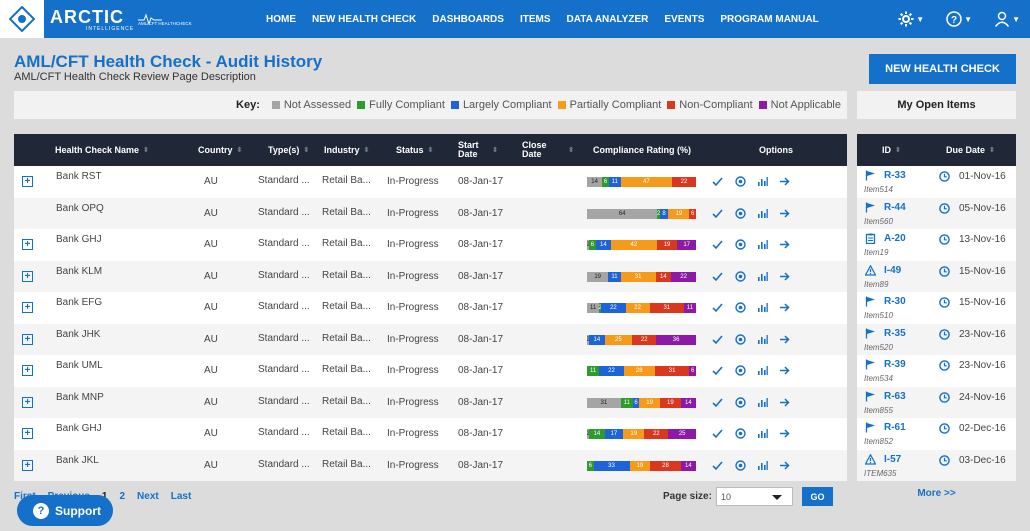  What do you see at coordinates (885, 238) in the screenshot?
I see `item-id-link: A-20` at bounding box center [885, 238].